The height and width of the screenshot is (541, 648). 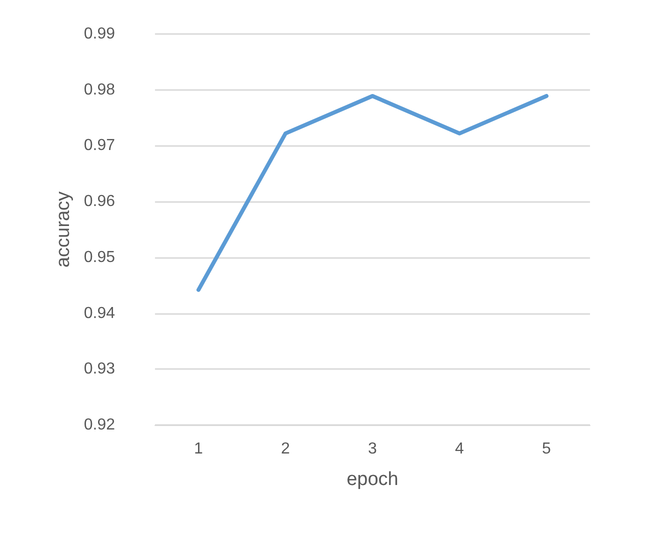 What do you see at coordinates (100, 89) in the screenshot?
I see `y-tick-label: 0.98` at bounding box center [100, 89].